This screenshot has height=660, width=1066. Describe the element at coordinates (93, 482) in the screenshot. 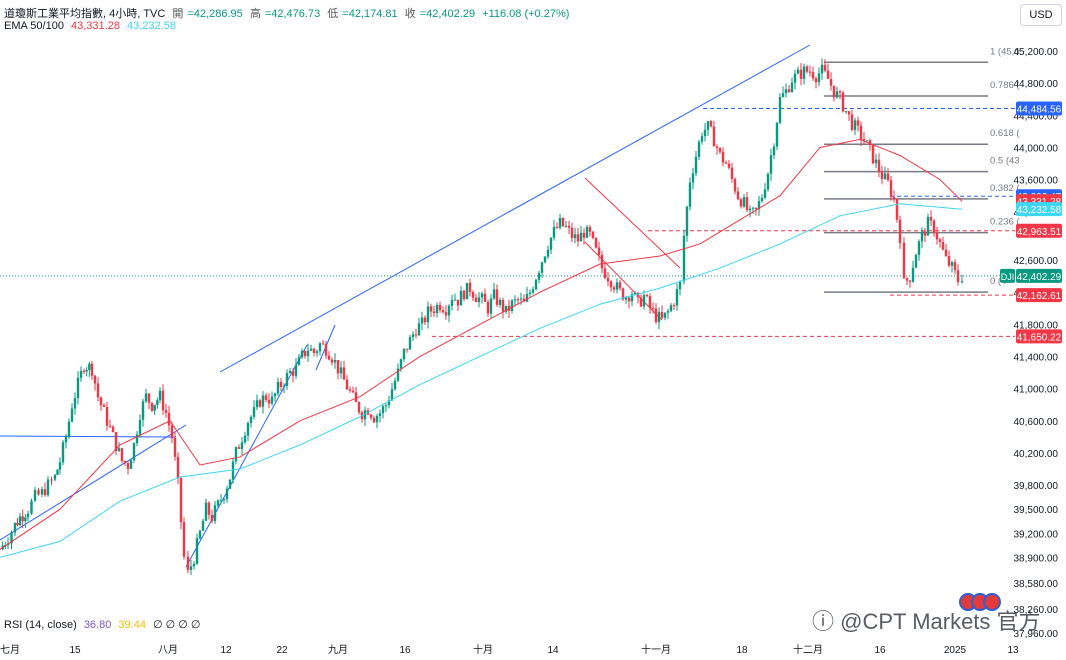

I see `trendline-lower` at that location.